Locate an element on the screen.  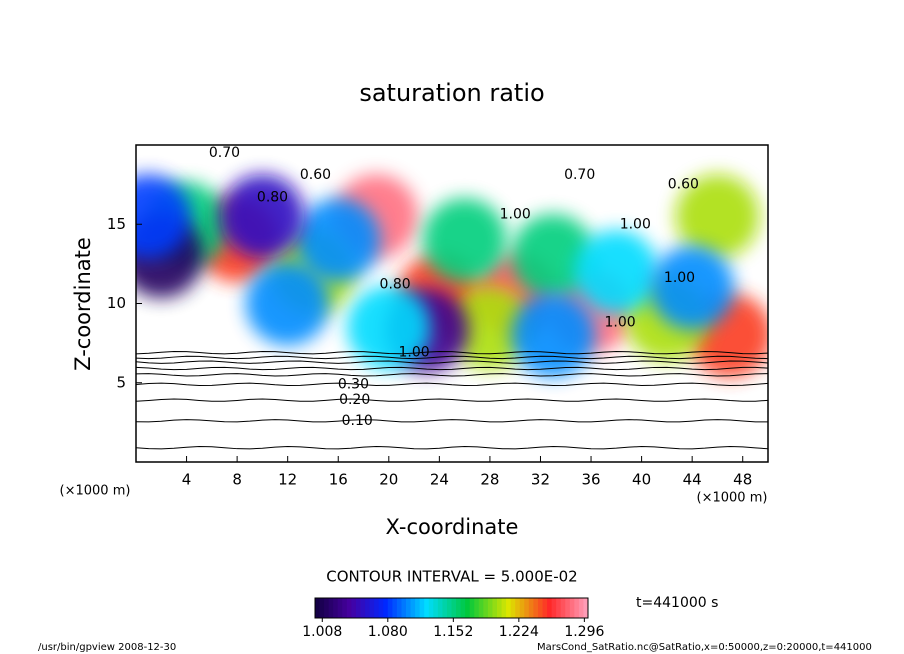
y-tick-label: 15 is located at coordinates (116, 224).